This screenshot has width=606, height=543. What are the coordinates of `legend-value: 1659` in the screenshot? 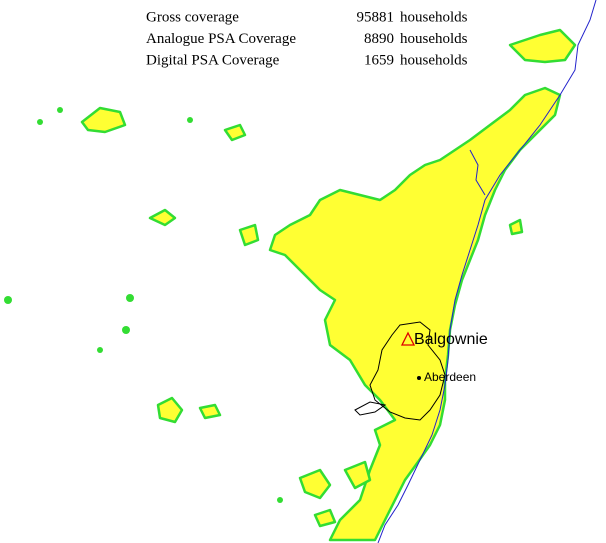 It's located at (379, 60).